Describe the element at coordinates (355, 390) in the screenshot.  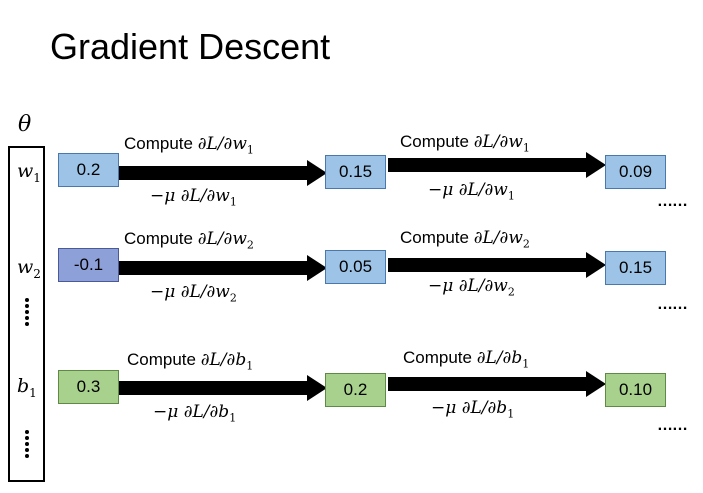
I see `value-box-b1-step1: 0.2` at that location.